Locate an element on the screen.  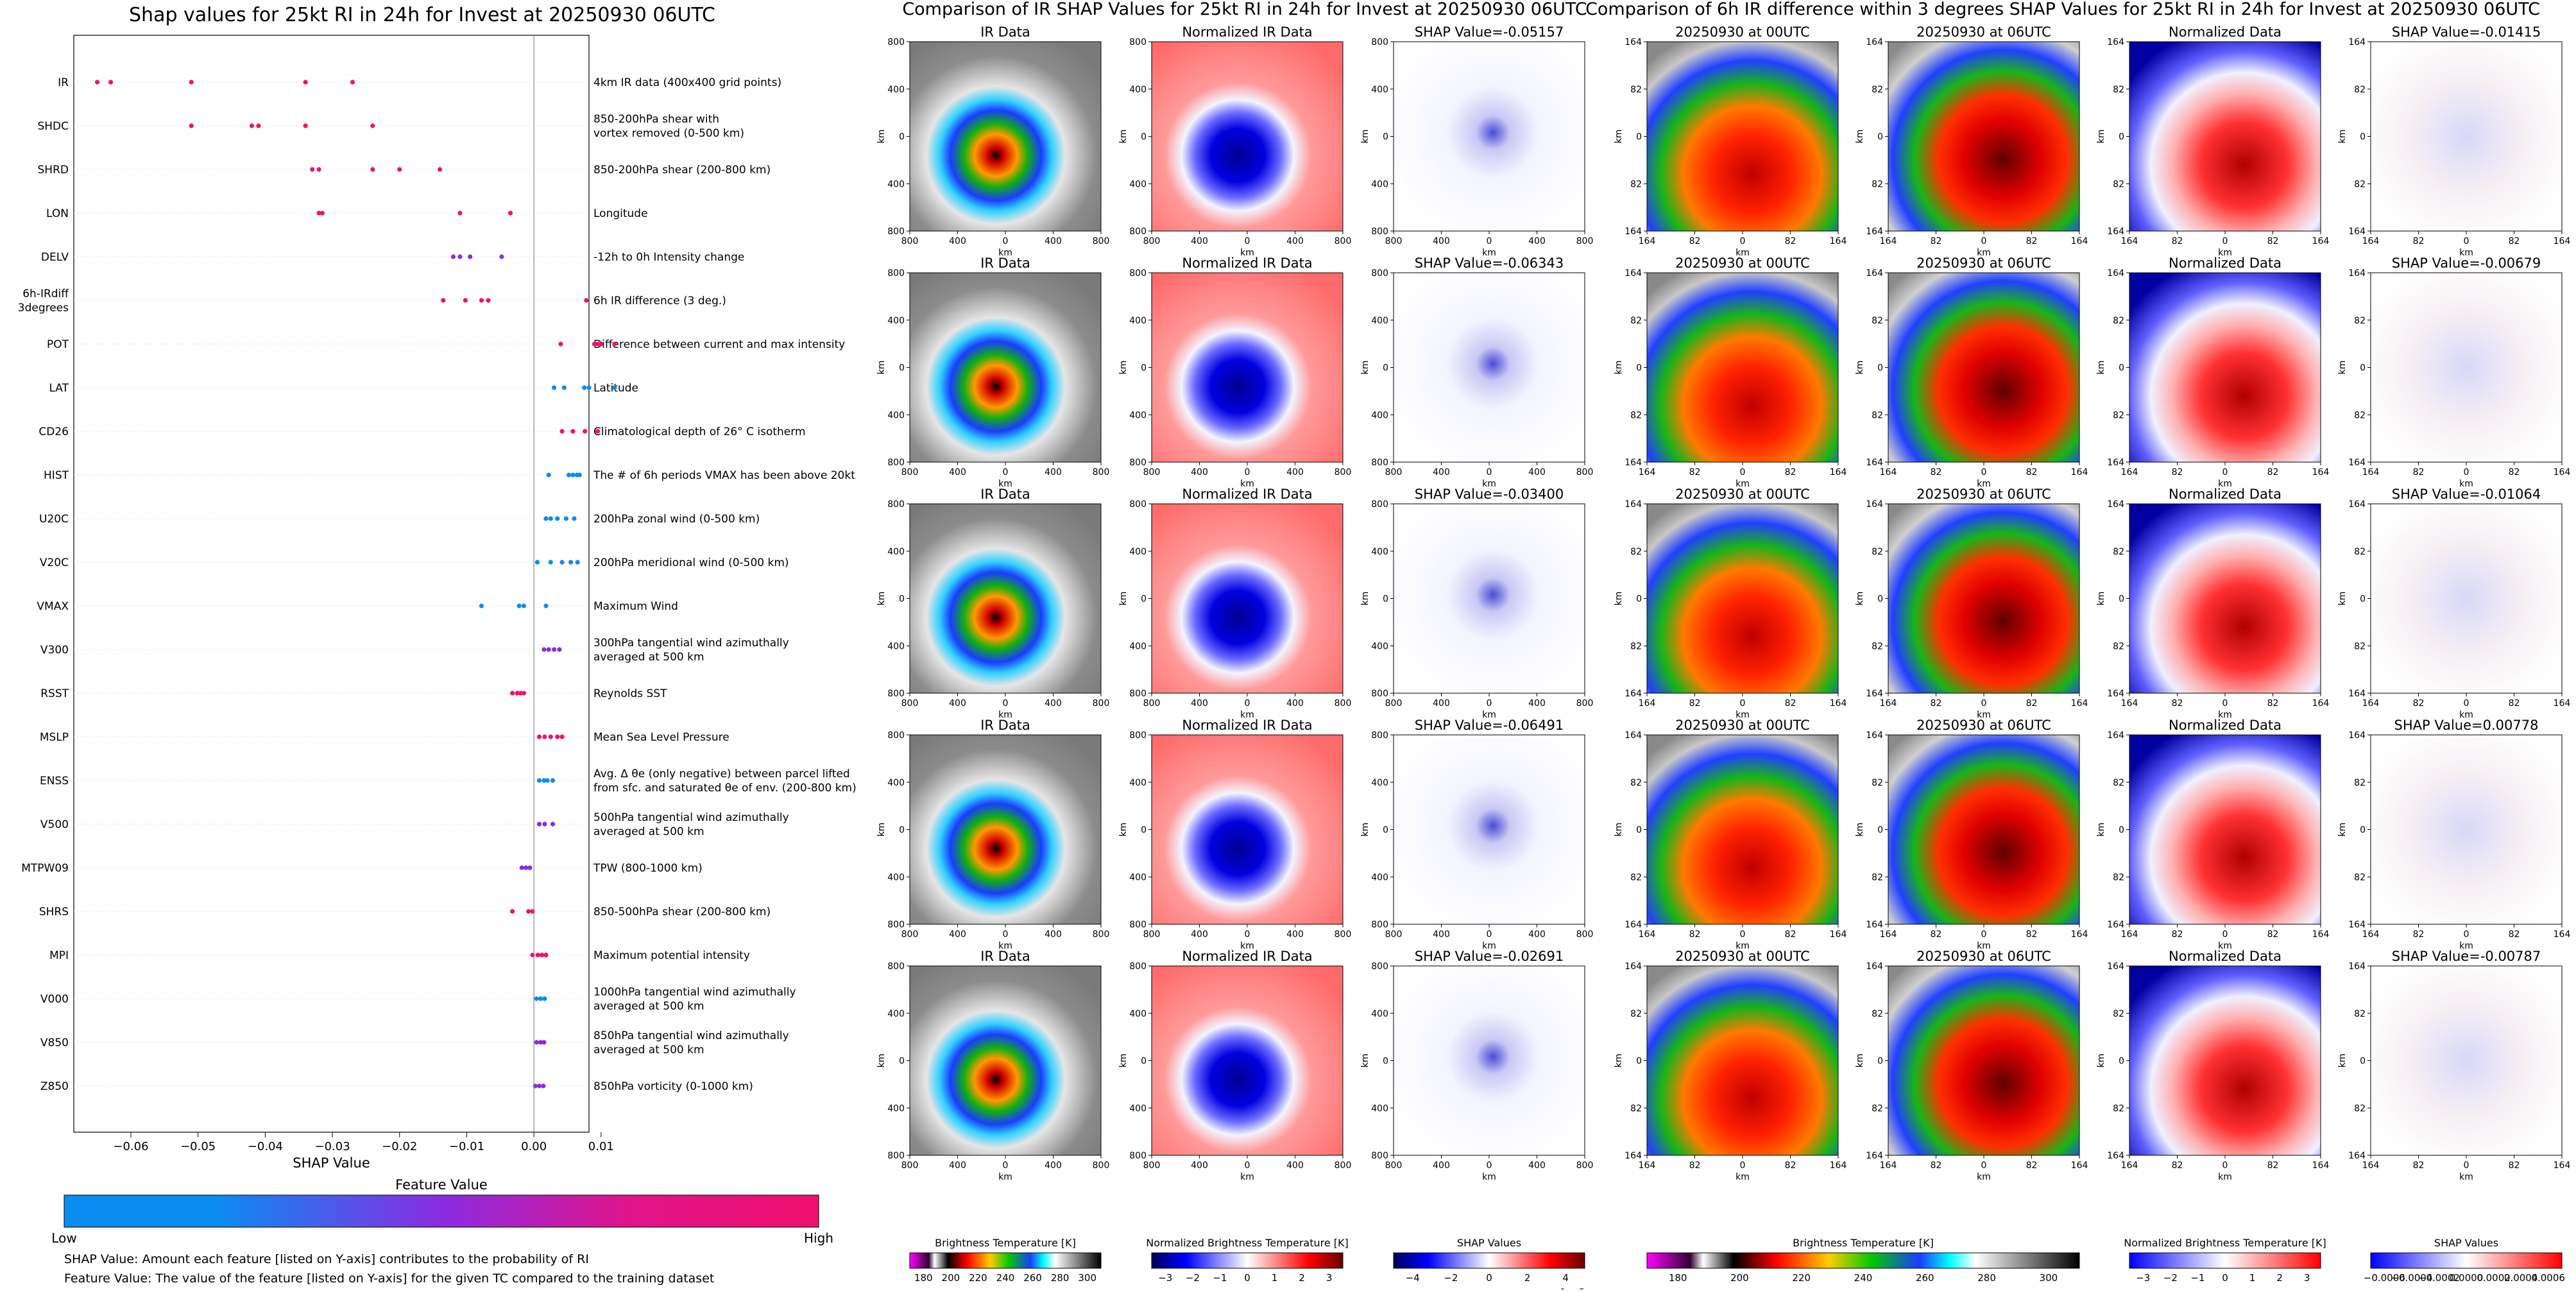
panel-title: SHAP Value=-0.00679 is located at coordinates (2466, 263).